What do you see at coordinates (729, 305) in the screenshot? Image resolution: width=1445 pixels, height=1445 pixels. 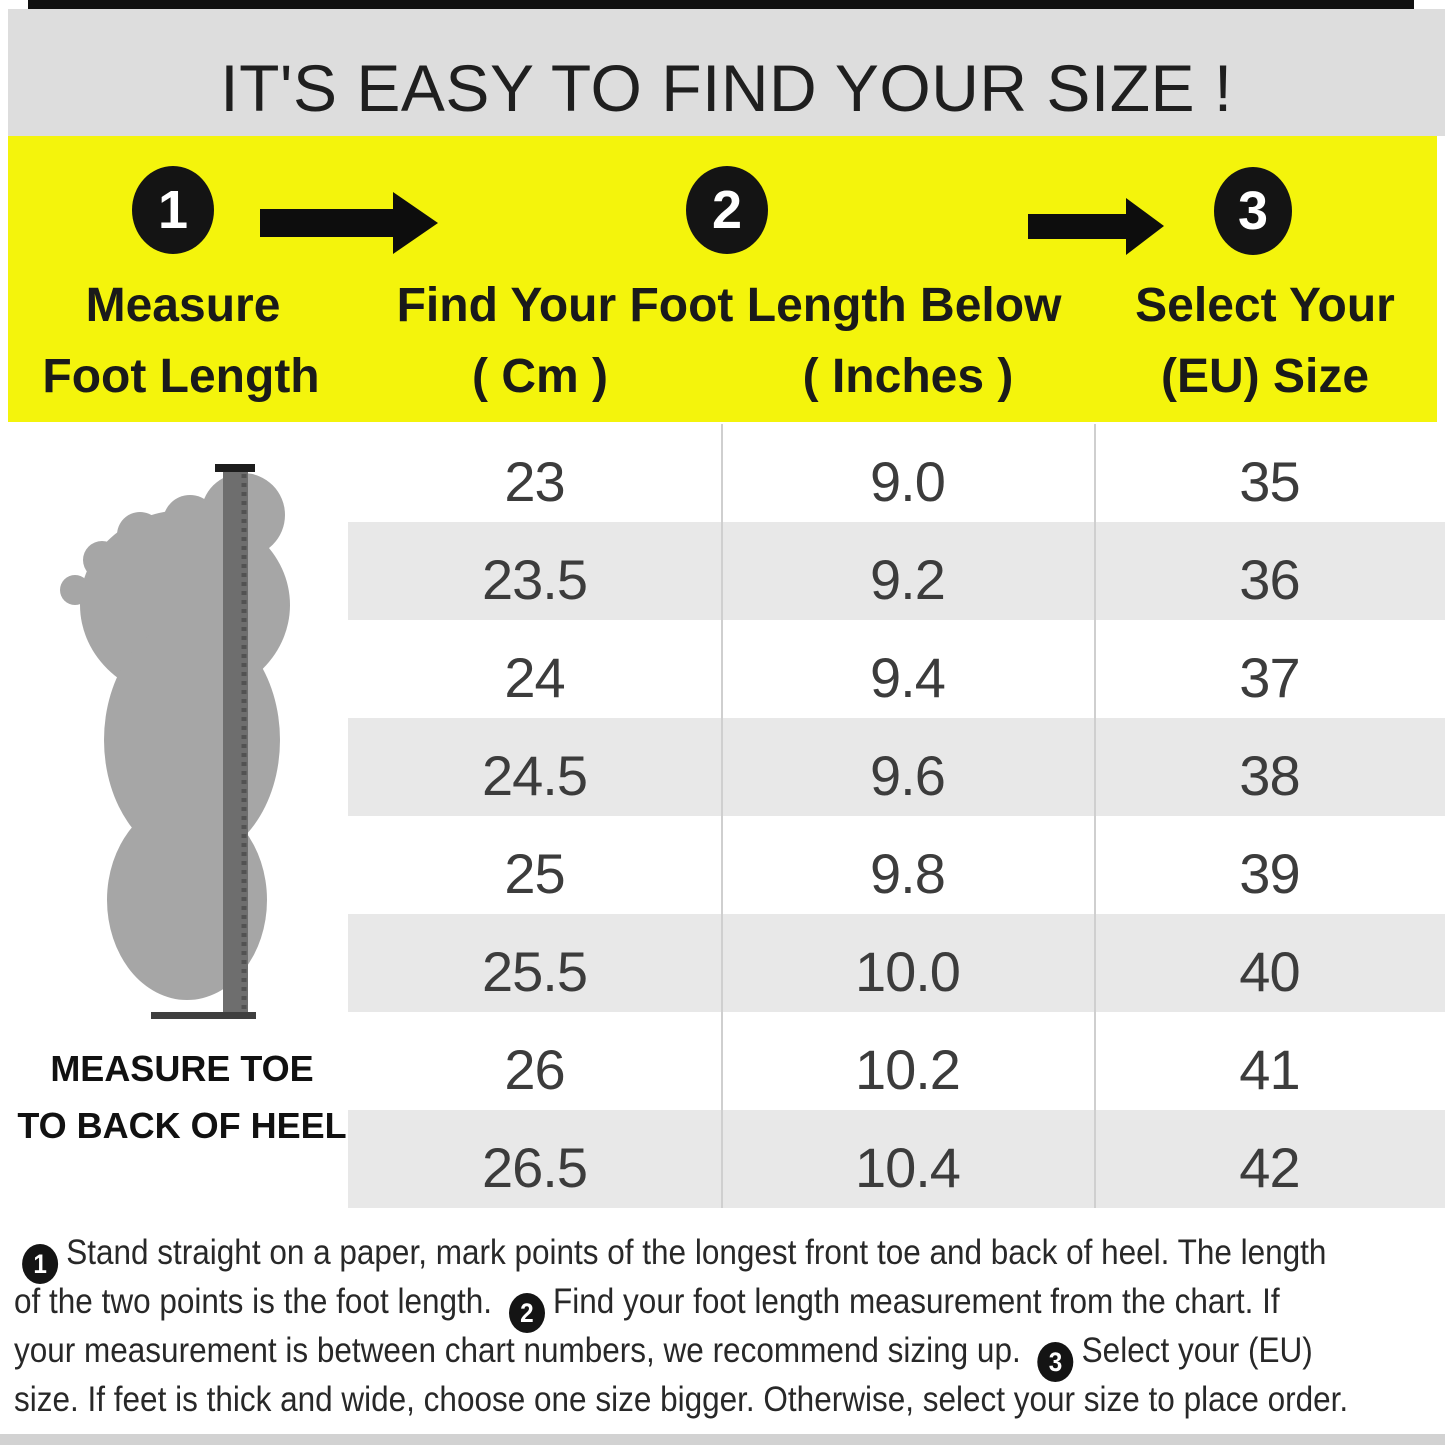 I see `step-2-label-line1: Find Your Foot Length Below` at bounding box center [729, 305].